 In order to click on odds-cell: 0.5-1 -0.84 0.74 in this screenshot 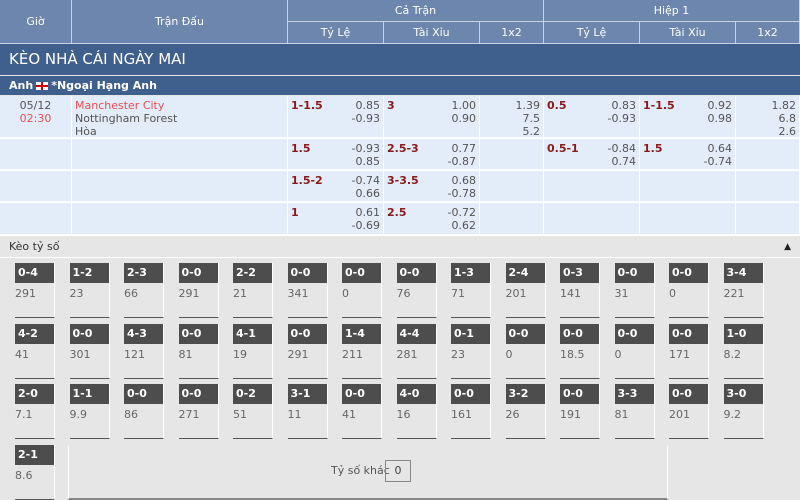, I will do `click(592, 155)`.